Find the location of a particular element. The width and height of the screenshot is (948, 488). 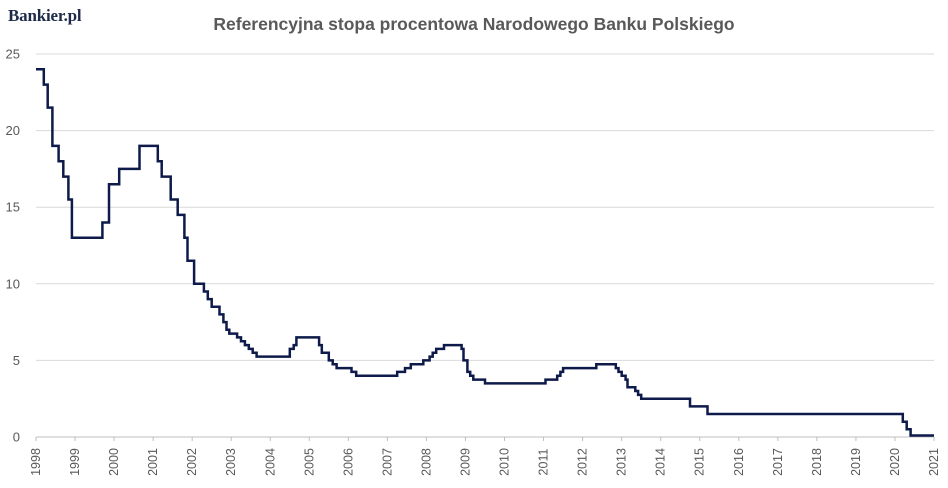

x-tick-label: 2007 is located at coordinates (387, 462).